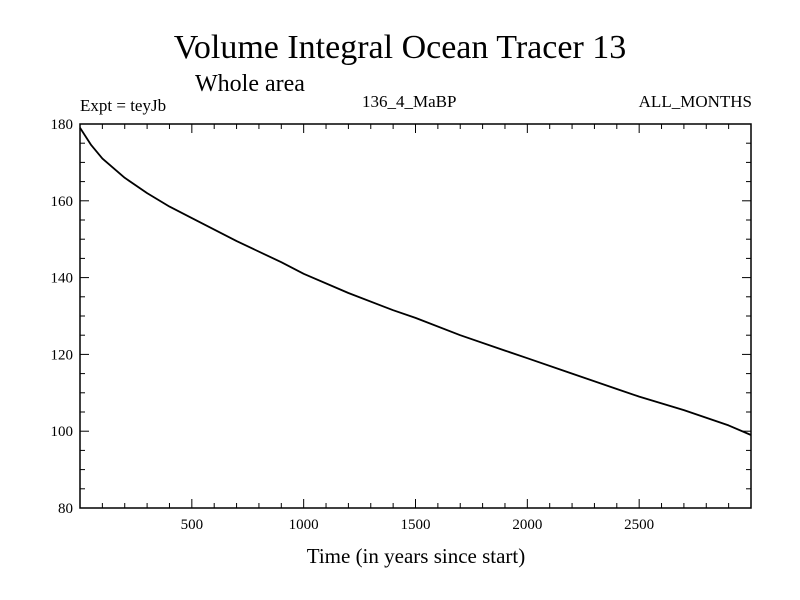 The height and width of the screenshot is (600, 800). What do you see at coordinates (62, 125) in the screenshot?
I see `y-tick-label: 180` at bounding box center [62, 125].